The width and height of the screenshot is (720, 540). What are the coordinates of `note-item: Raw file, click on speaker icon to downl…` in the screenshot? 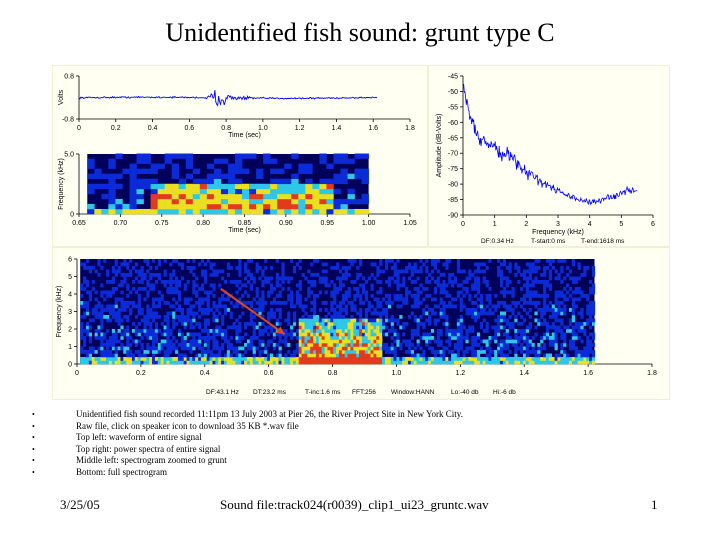 It's located at (247, 427).